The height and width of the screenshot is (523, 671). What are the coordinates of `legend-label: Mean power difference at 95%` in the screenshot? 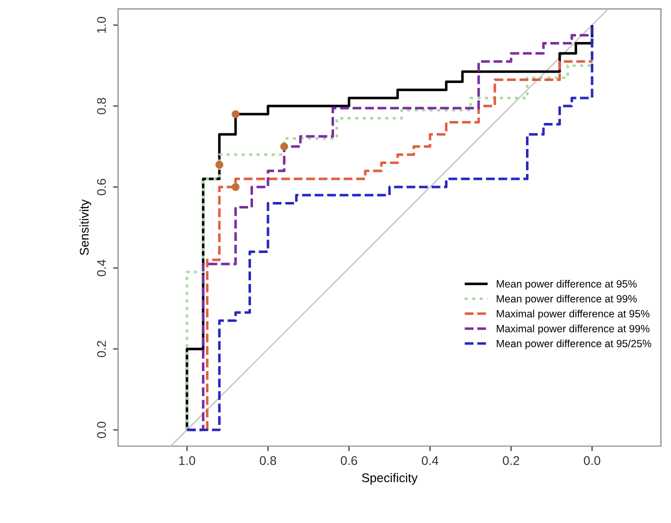 It's located at (566, 285).